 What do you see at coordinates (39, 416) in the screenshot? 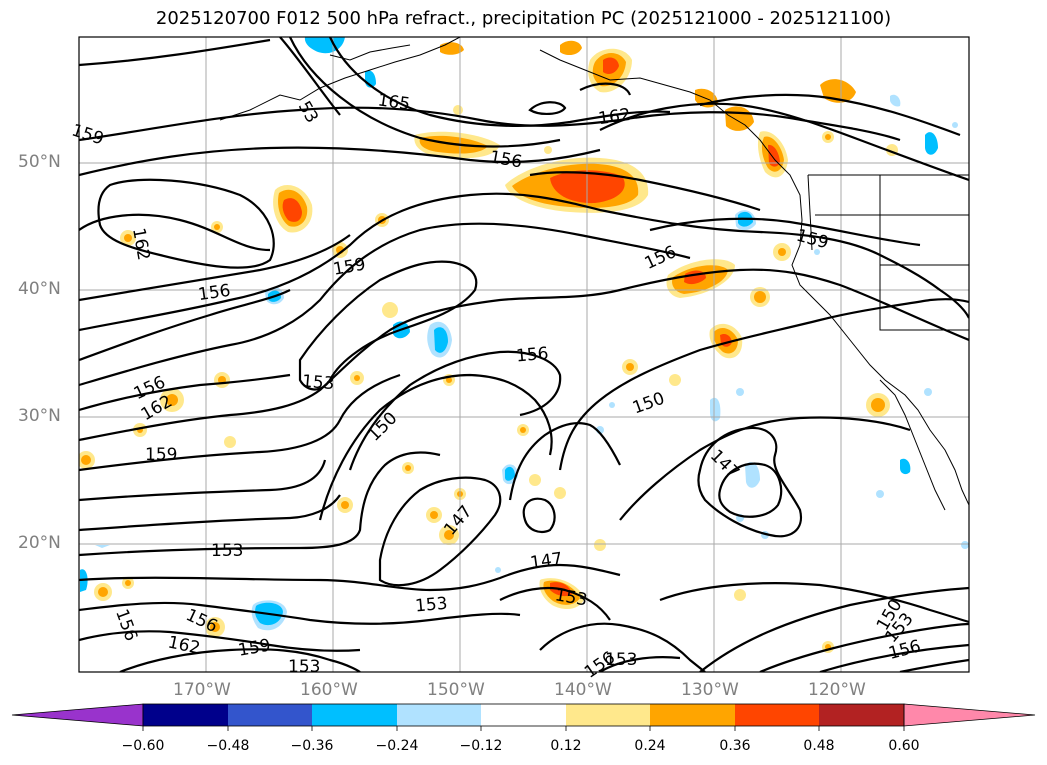
I see `lat-label: 30°N` at bounding box center [39, 416].